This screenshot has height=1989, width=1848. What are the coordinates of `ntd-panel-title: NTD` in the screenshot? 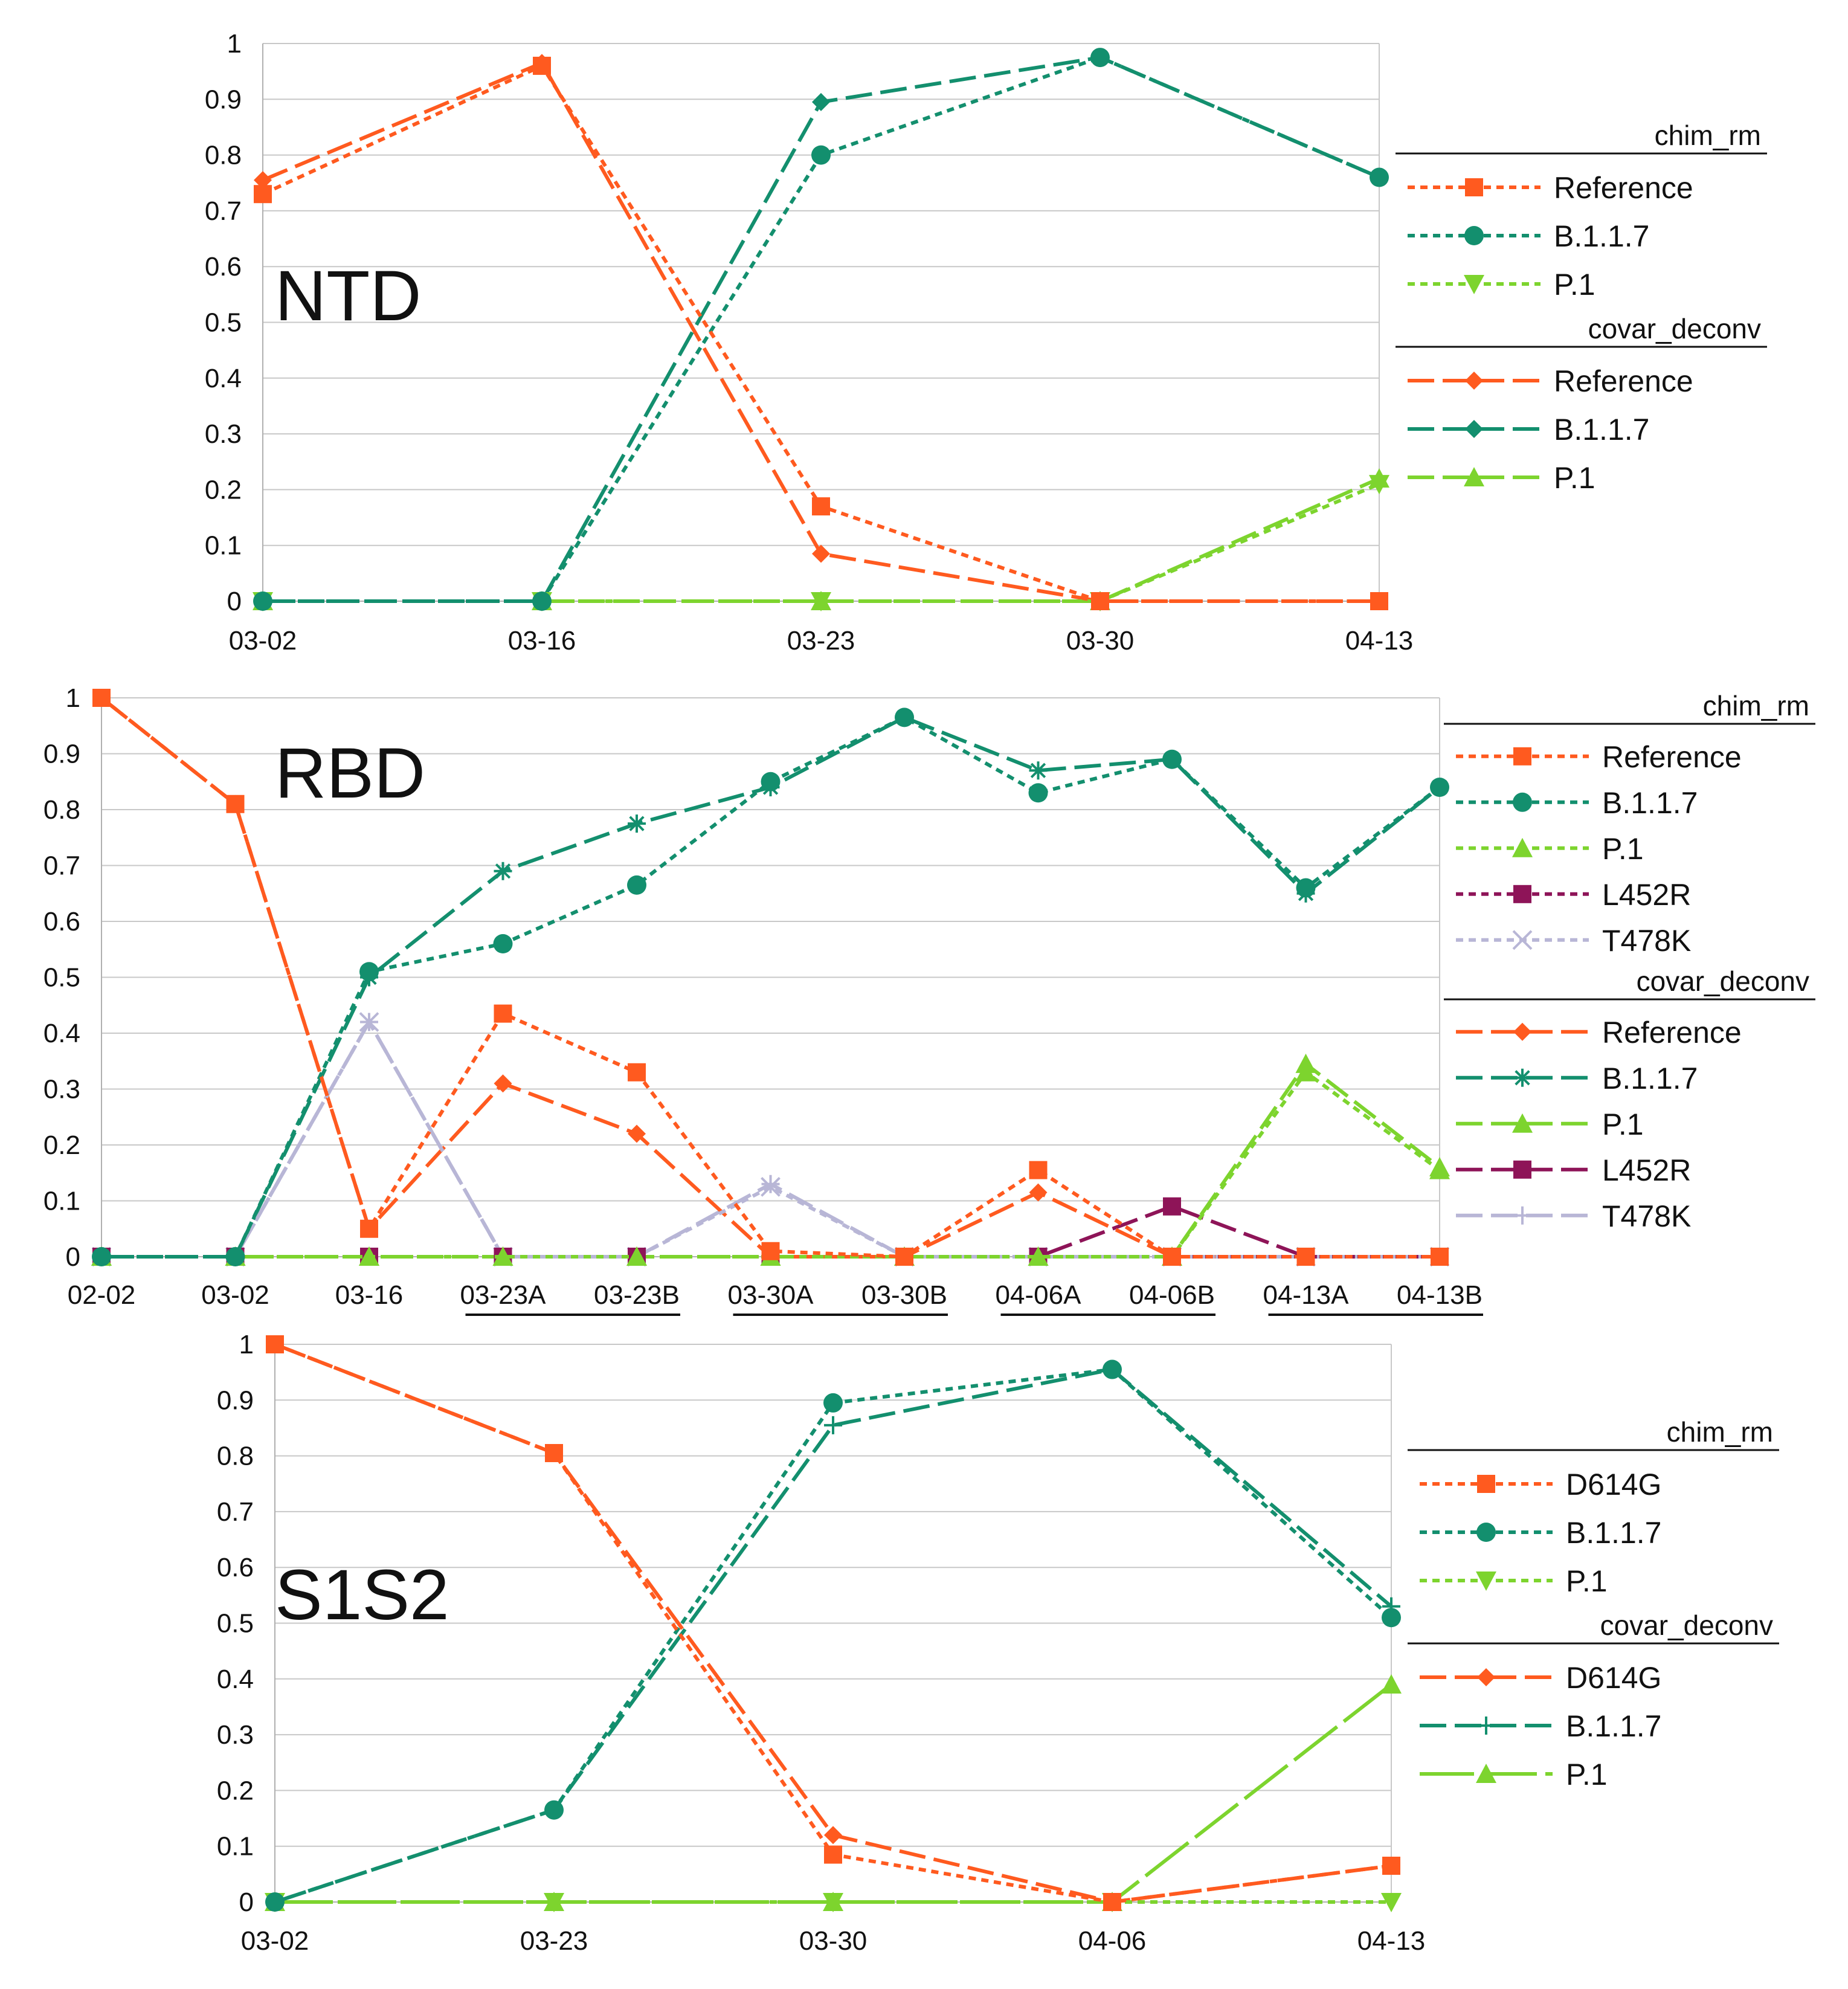 It's located at (348, 296).